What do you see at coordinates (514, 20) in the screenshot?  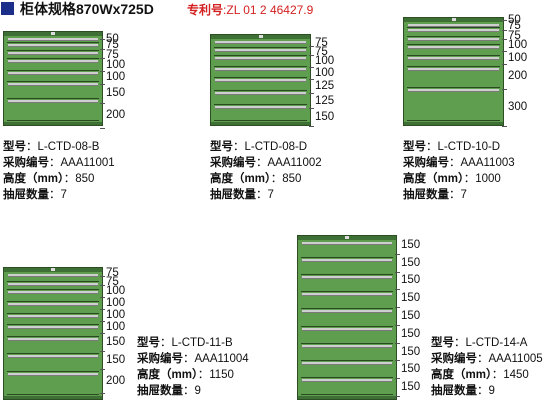 I see `drawer-height-label: 50` at bounding box center [514, 20].